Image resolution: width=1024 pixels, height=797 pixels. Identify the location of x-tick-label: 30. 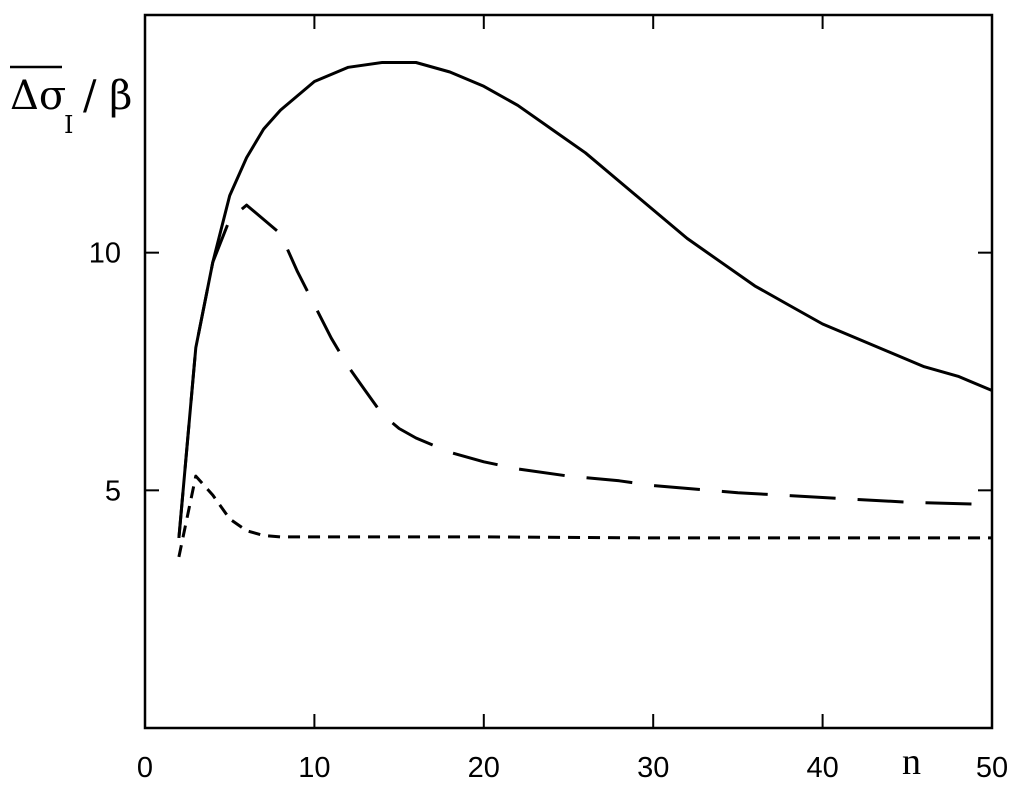
(653, 768).